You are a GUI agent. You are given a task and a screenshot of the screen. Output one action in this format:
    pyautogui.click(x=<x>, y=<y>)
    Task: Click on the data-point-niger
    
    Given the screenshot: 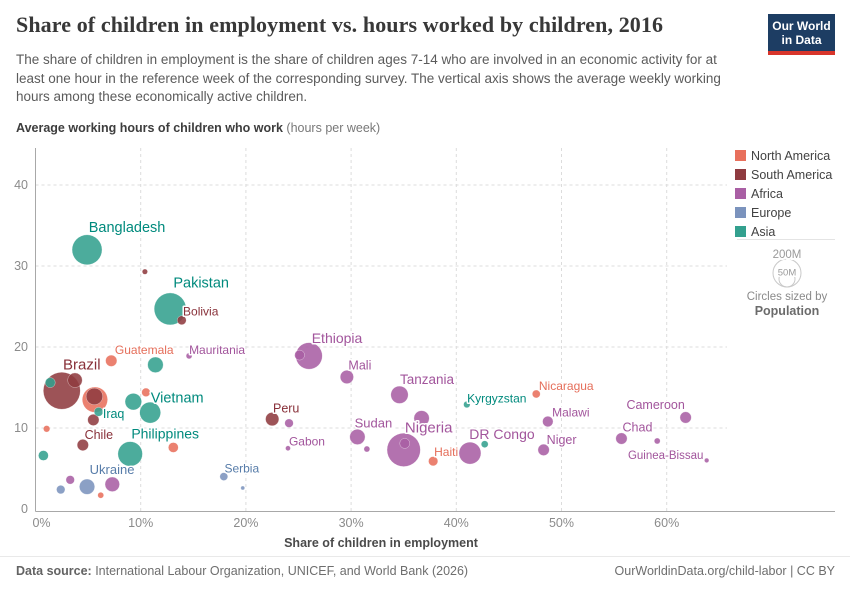 What is the action you would take?
    pyautogui.click(x=543, y=449)
    